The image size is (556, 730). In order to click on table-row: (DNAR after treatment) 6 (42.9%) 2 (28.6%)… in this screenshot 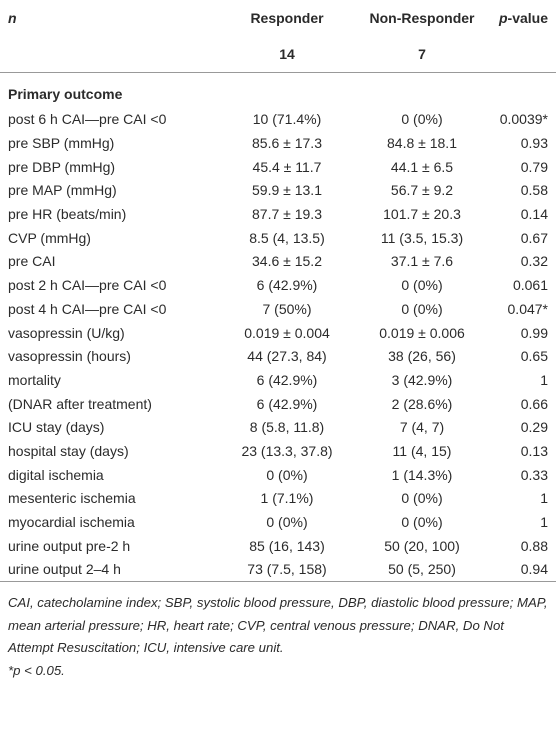, I will do `click(278, 404)`.